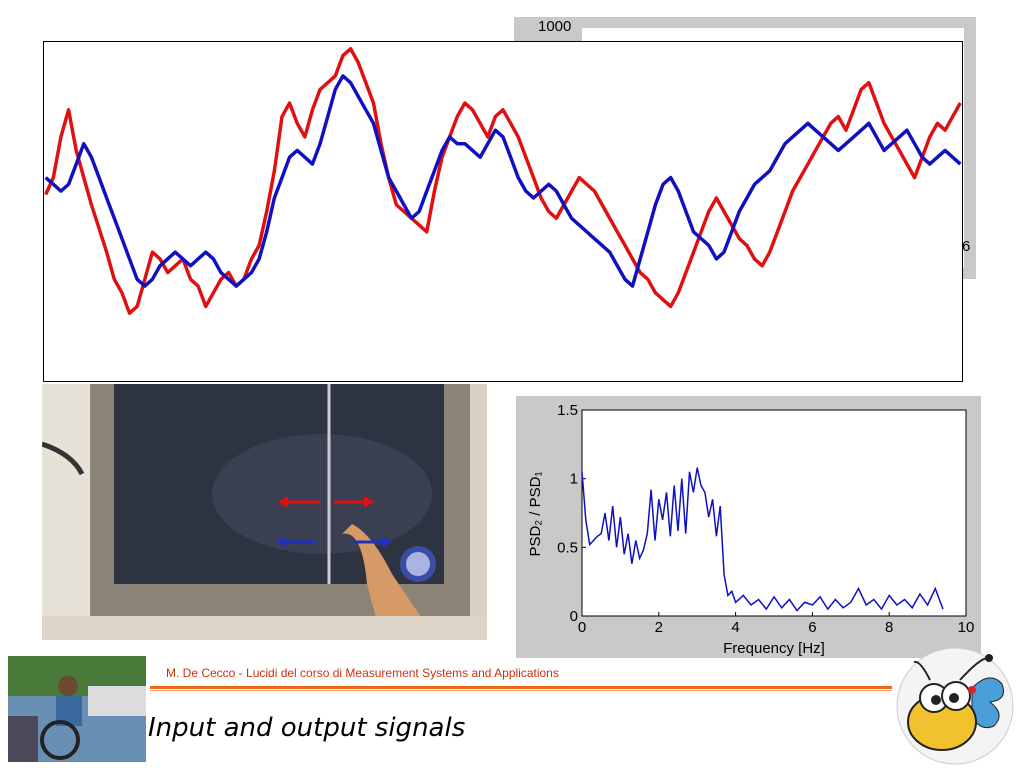 The image size is (1024, 768). I want to click on psd-x-tick-label: 8, so click(889, 627).